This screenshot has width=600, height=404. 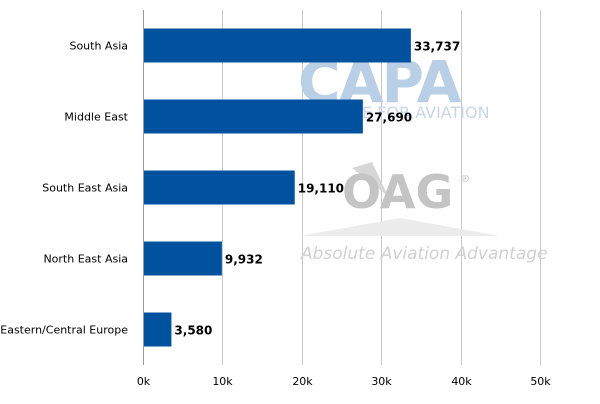 What do you see at coordinates (222, 381) in the screenshot?
I see `x-tick-label: 10k` at bounding box center [222, 381].